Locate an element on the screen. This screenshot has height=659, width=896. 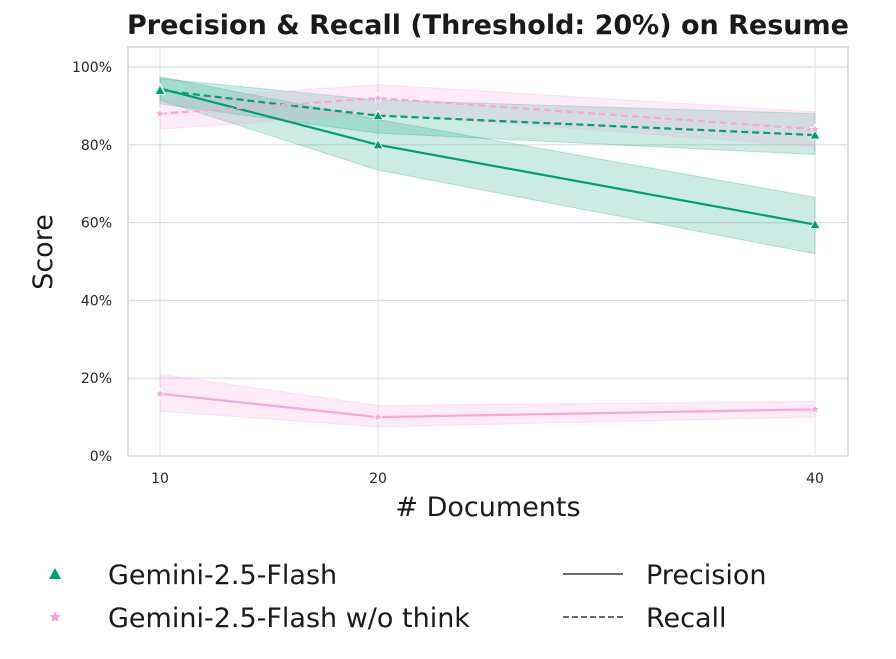
line-flash-recall is located at coordinates (487, 113).